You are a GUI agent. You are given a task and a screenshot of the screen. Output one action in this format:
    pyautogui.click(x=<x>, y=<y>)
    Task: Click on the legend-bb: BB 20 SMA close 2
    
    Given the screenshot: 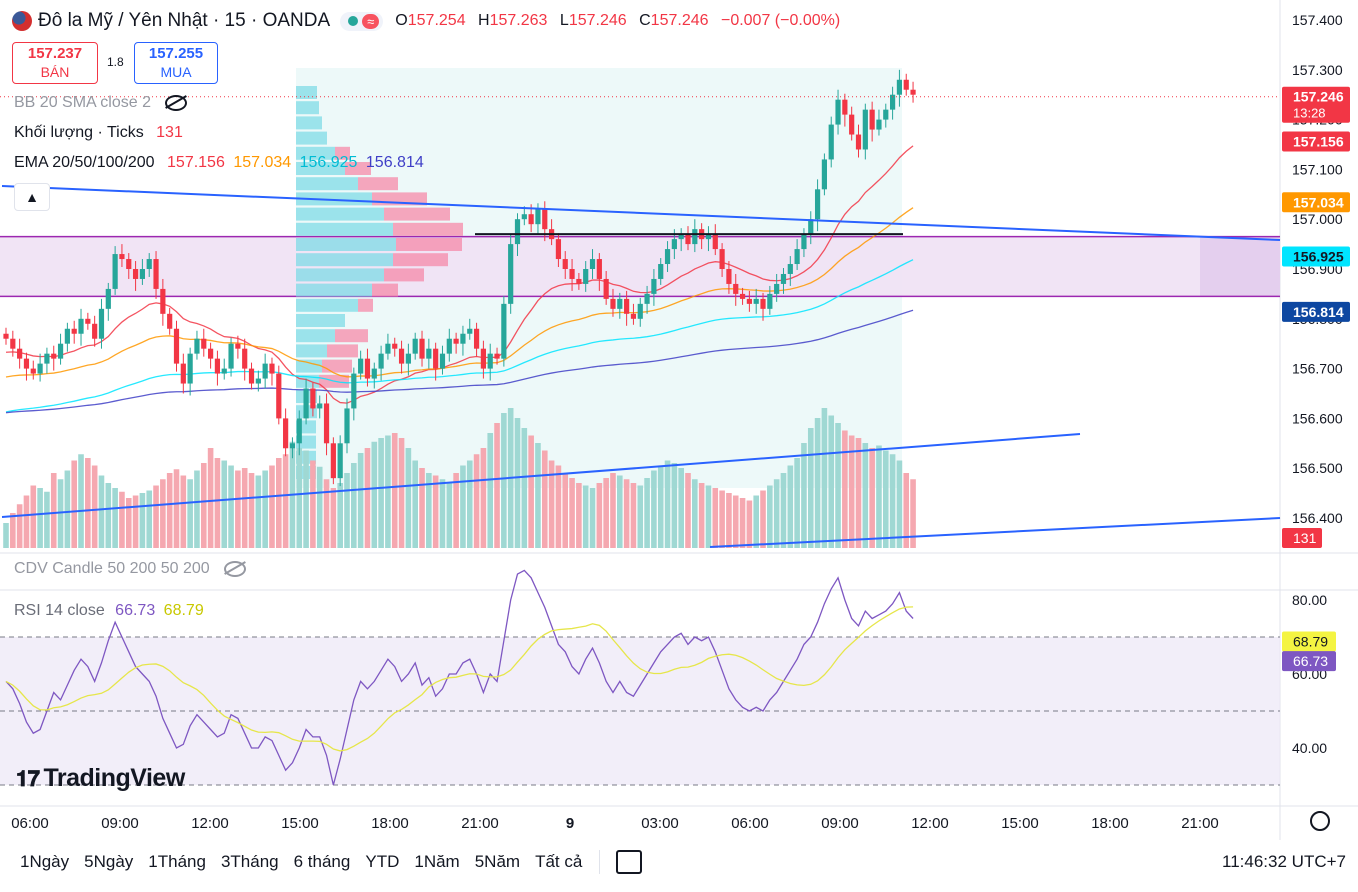 What is the action you would take?
    pyautogui.click(x=101, y=103)
    